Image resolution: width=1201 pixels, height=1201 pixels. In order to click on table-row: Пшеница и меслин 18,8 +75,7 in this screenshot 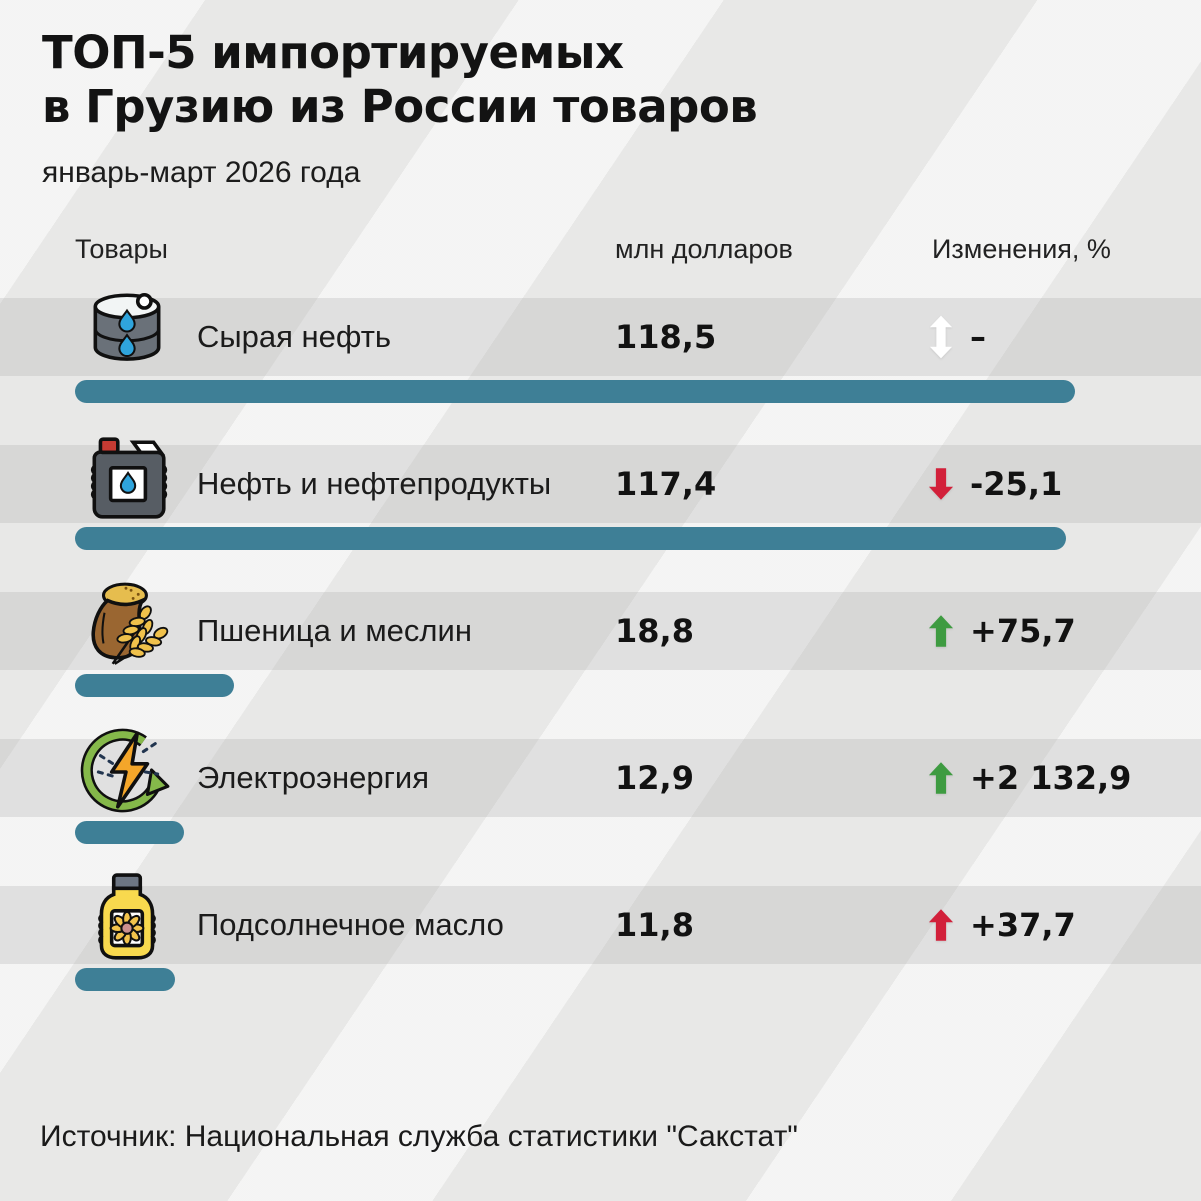, I will do `click(600, 639)`.